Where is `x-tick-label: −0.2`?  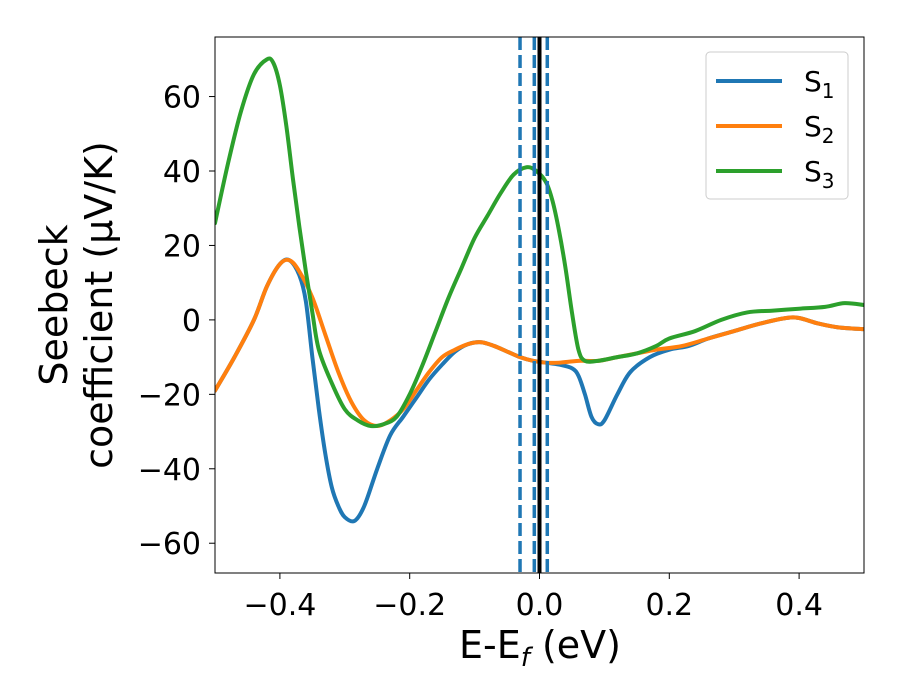 x-tick-label: −0.2 is located at coordinates (409, 605).